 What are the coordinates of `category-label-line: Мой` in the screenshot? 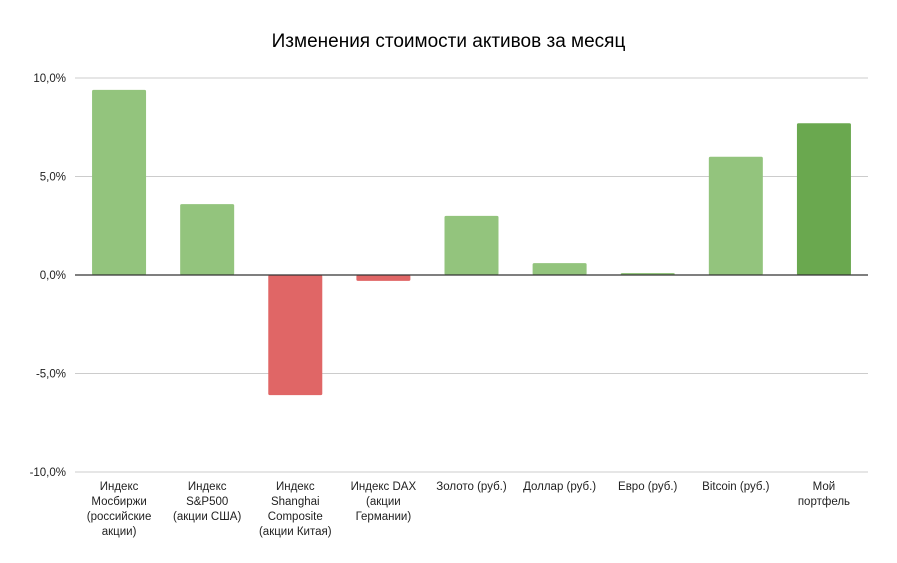 It's located at (824, 487).